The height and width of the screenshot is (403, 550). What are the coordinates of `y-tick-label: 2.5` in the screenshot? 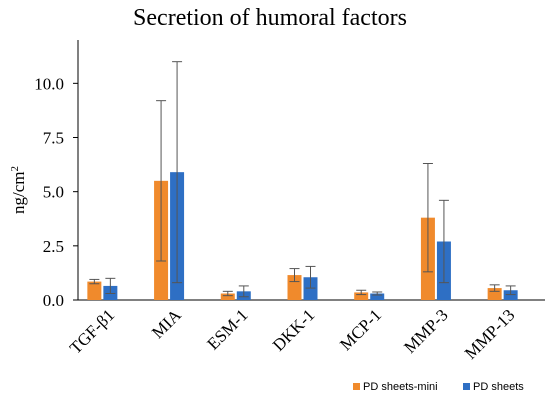 It's located at (53, 246).